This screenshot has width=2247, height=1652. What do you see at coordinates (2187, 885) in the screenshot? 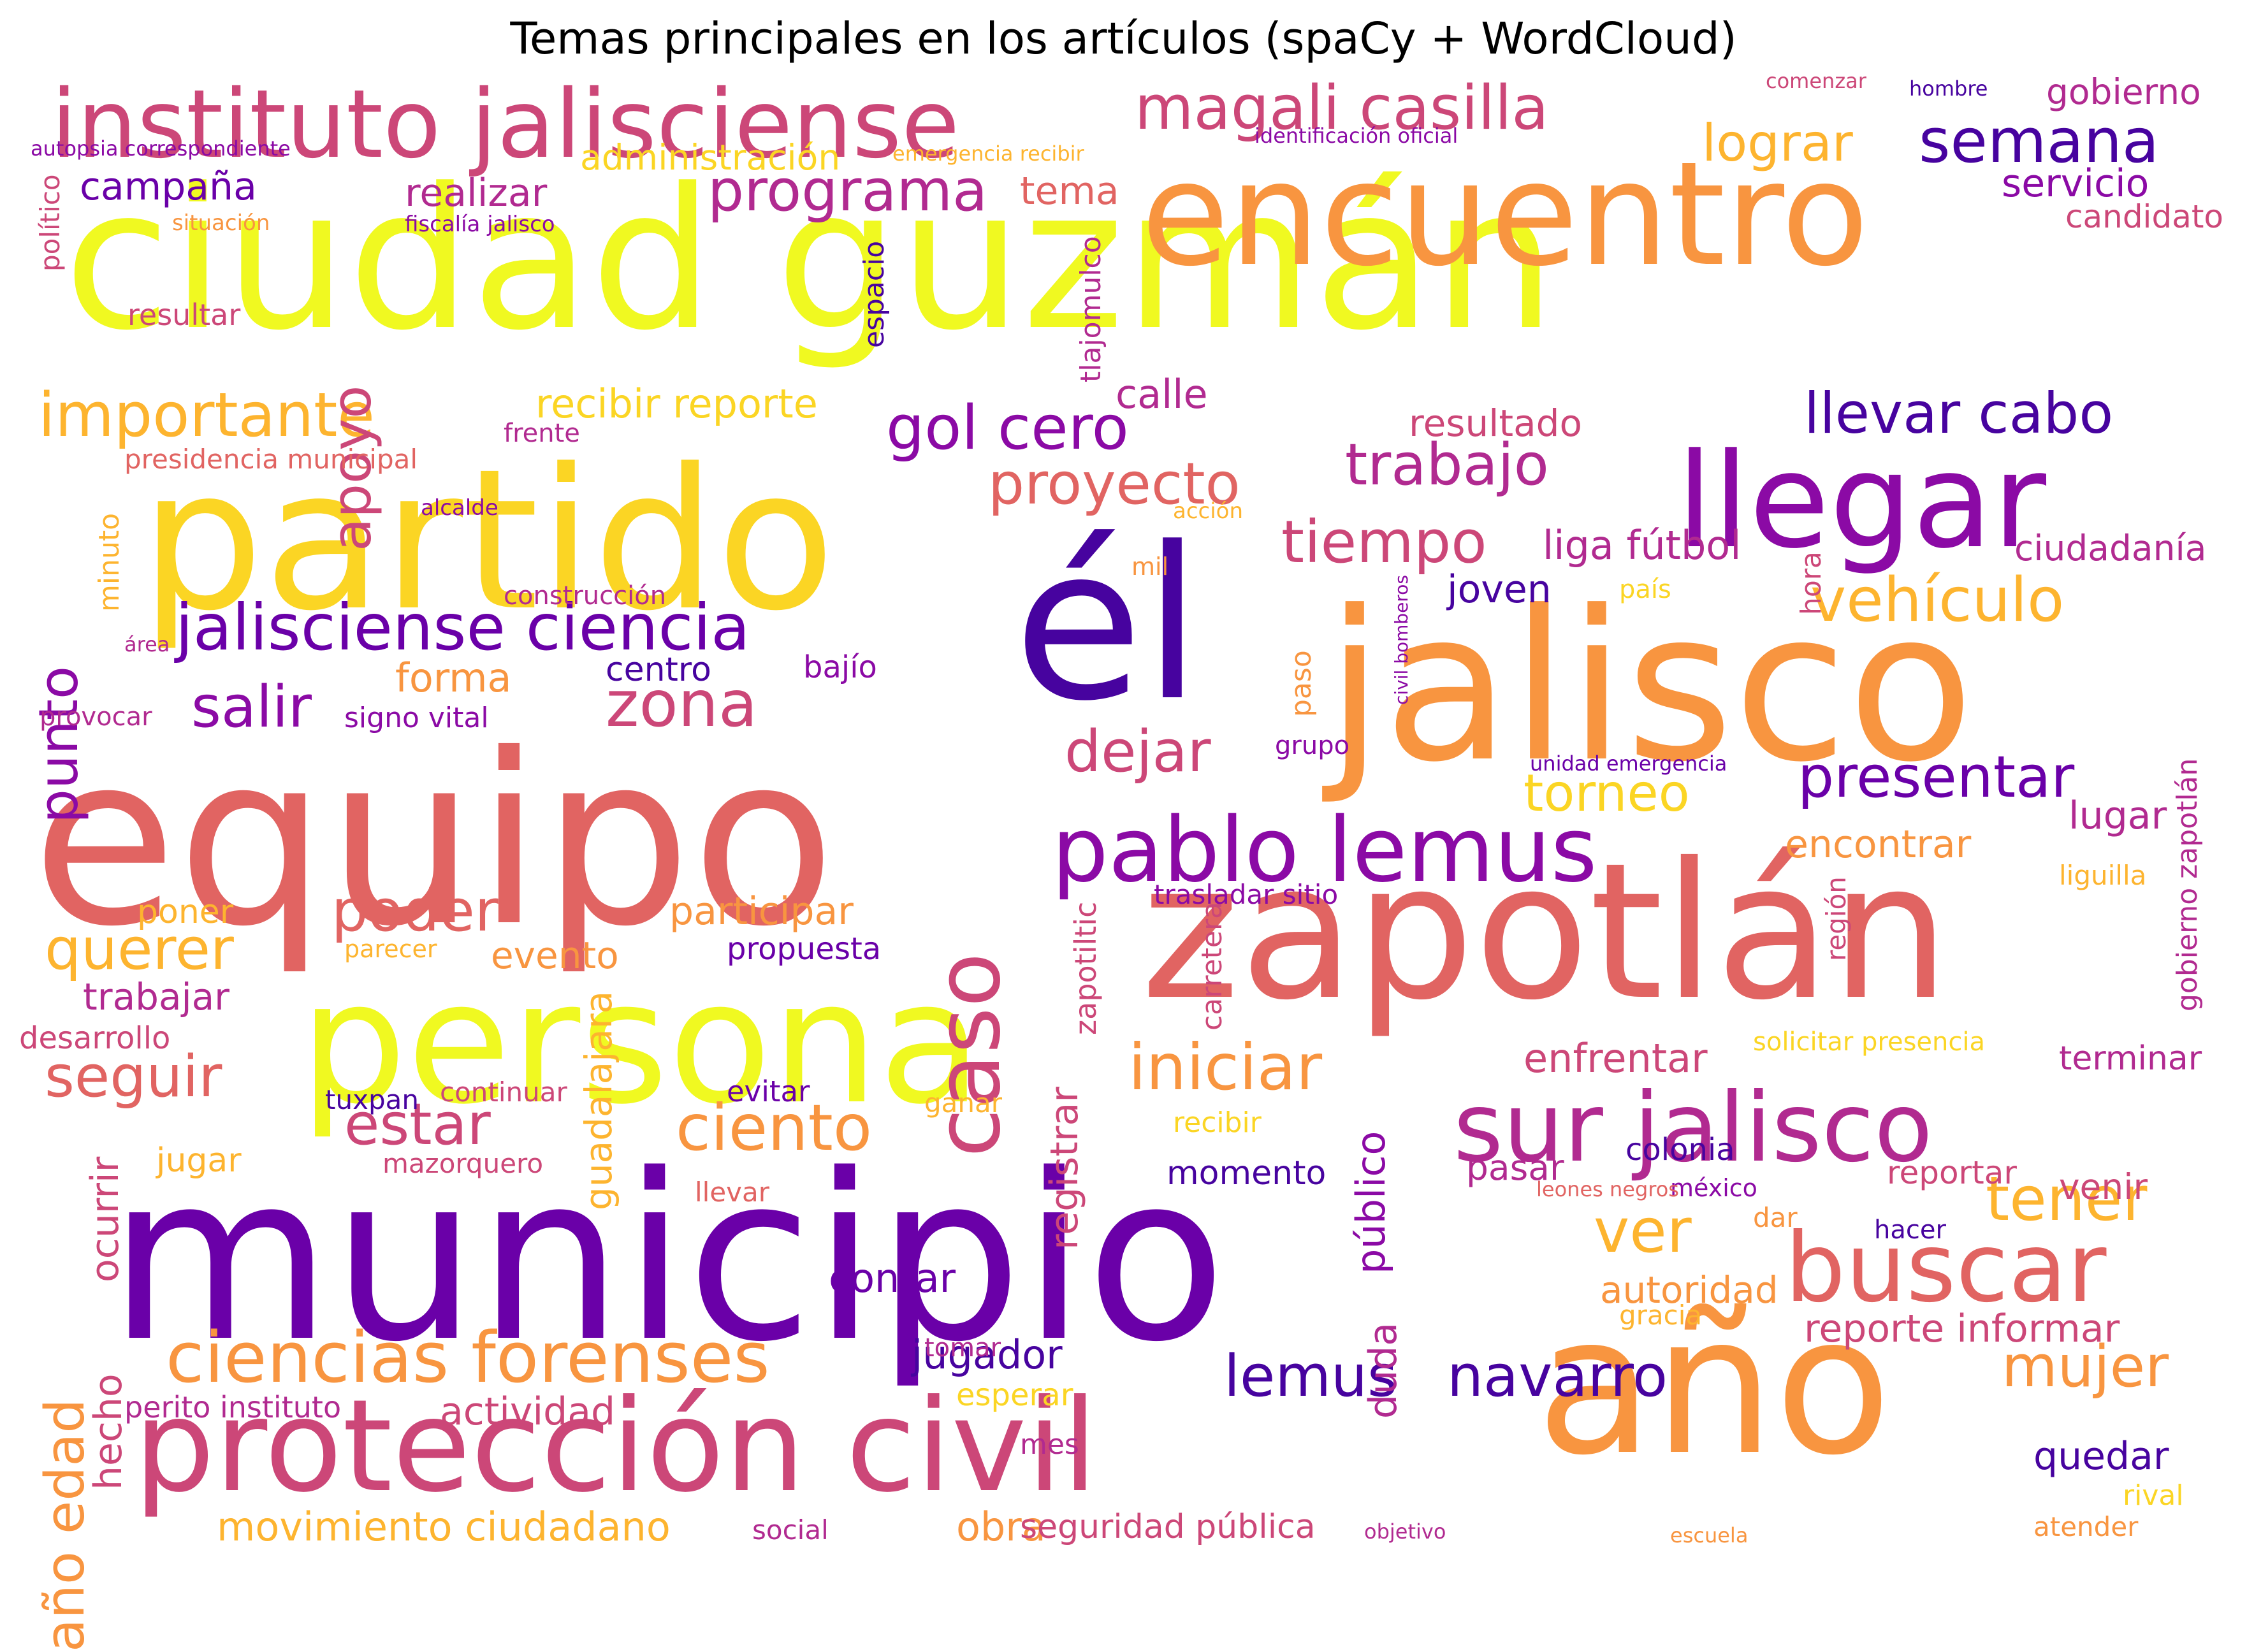
I see `word: gobierno zapotlán` at bounding box center [2187, 885].